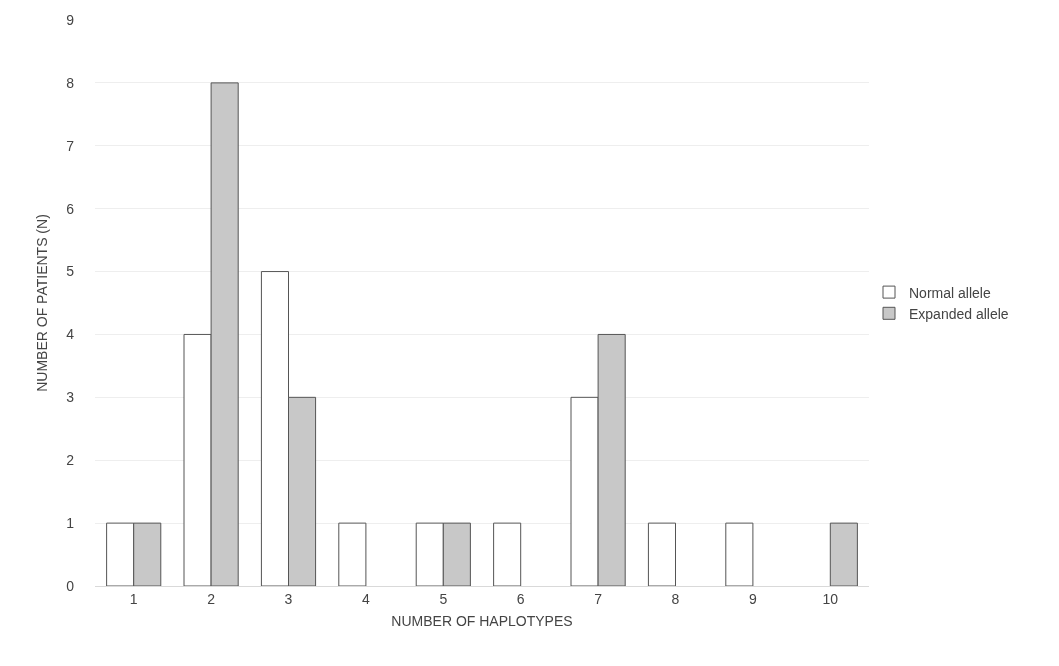  Describe the element at coordinates (70, 82) in the screenshot. I see `y-tick-label: 8` at that location.